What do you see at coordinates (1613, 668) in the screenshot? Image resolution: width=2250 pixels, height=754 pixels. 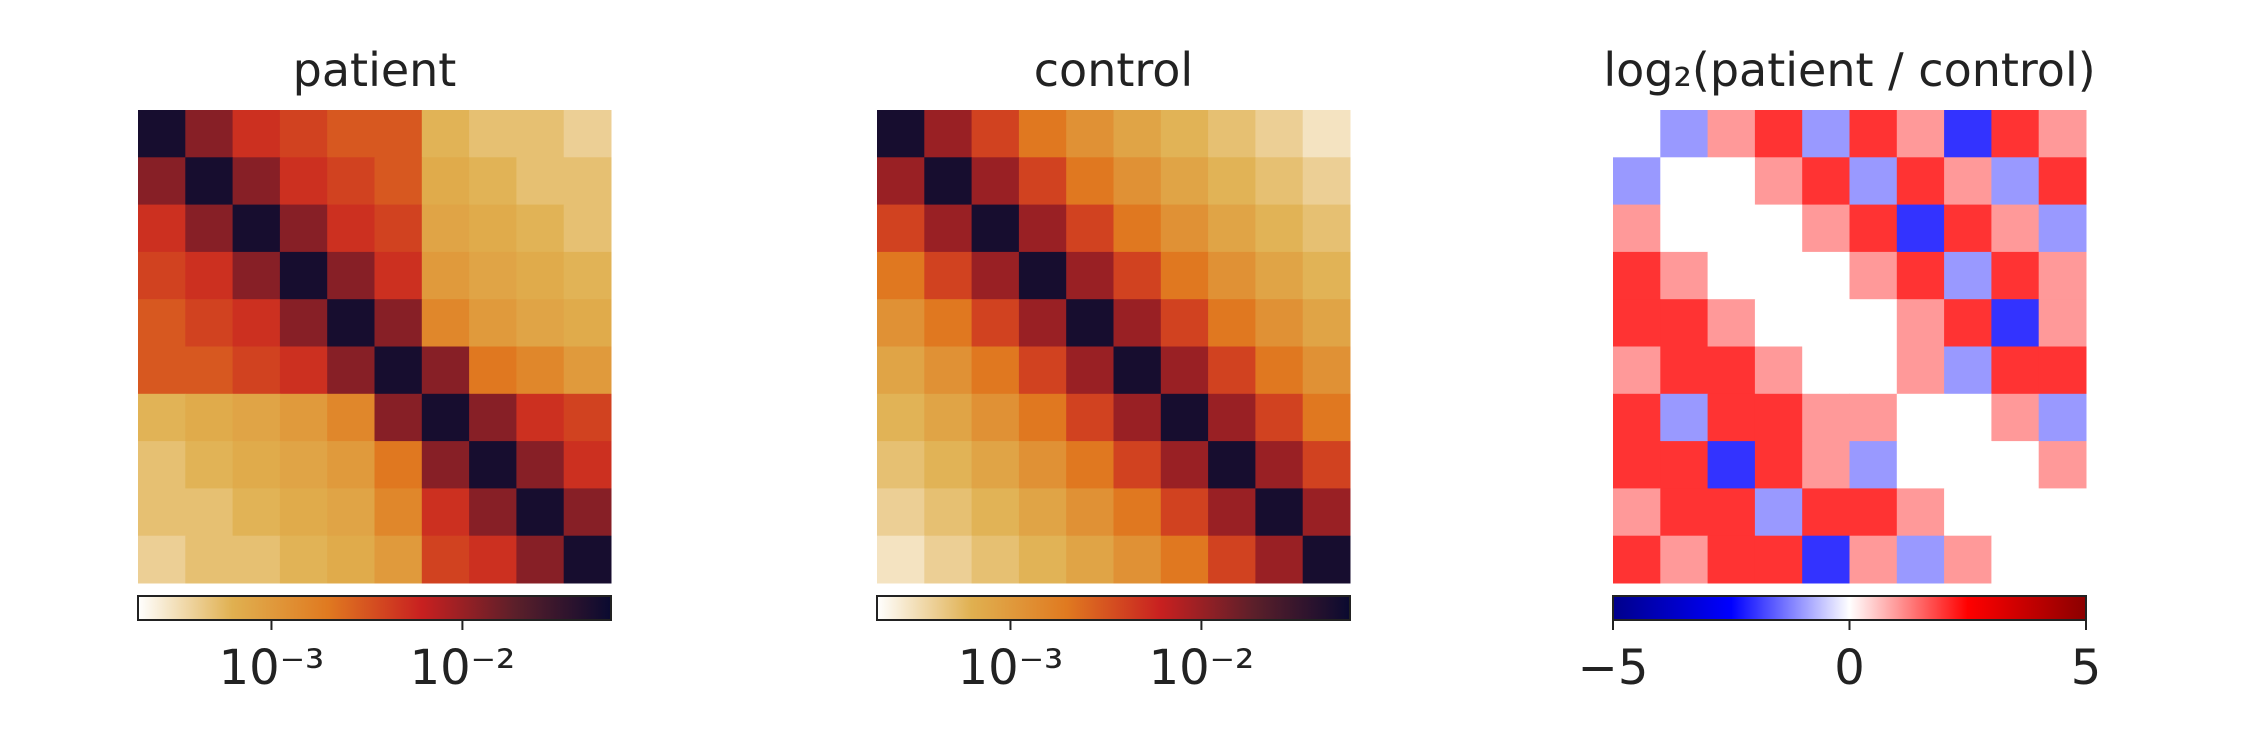 I see `colorbar-tick-label: −5` at bounding box center [1613, 668].